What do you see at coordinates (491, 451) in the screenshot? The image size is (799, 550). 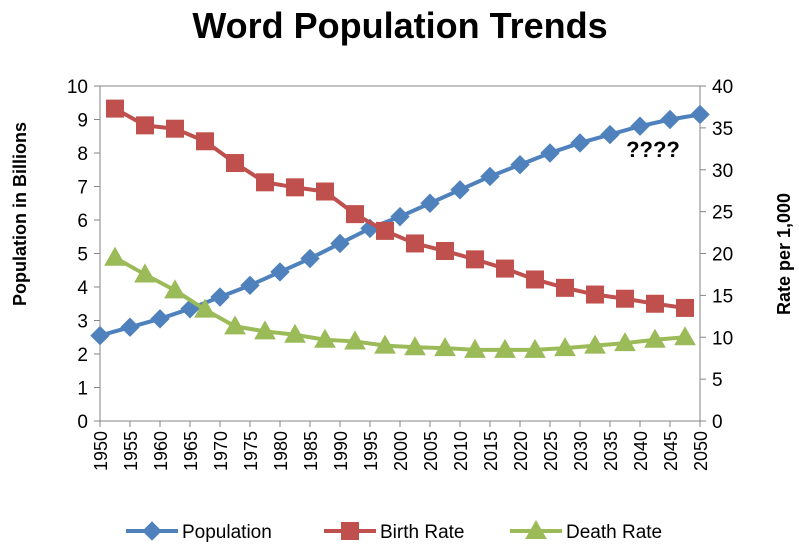 I see `x-tick-label: 2015` at bounding box center [491, 451].